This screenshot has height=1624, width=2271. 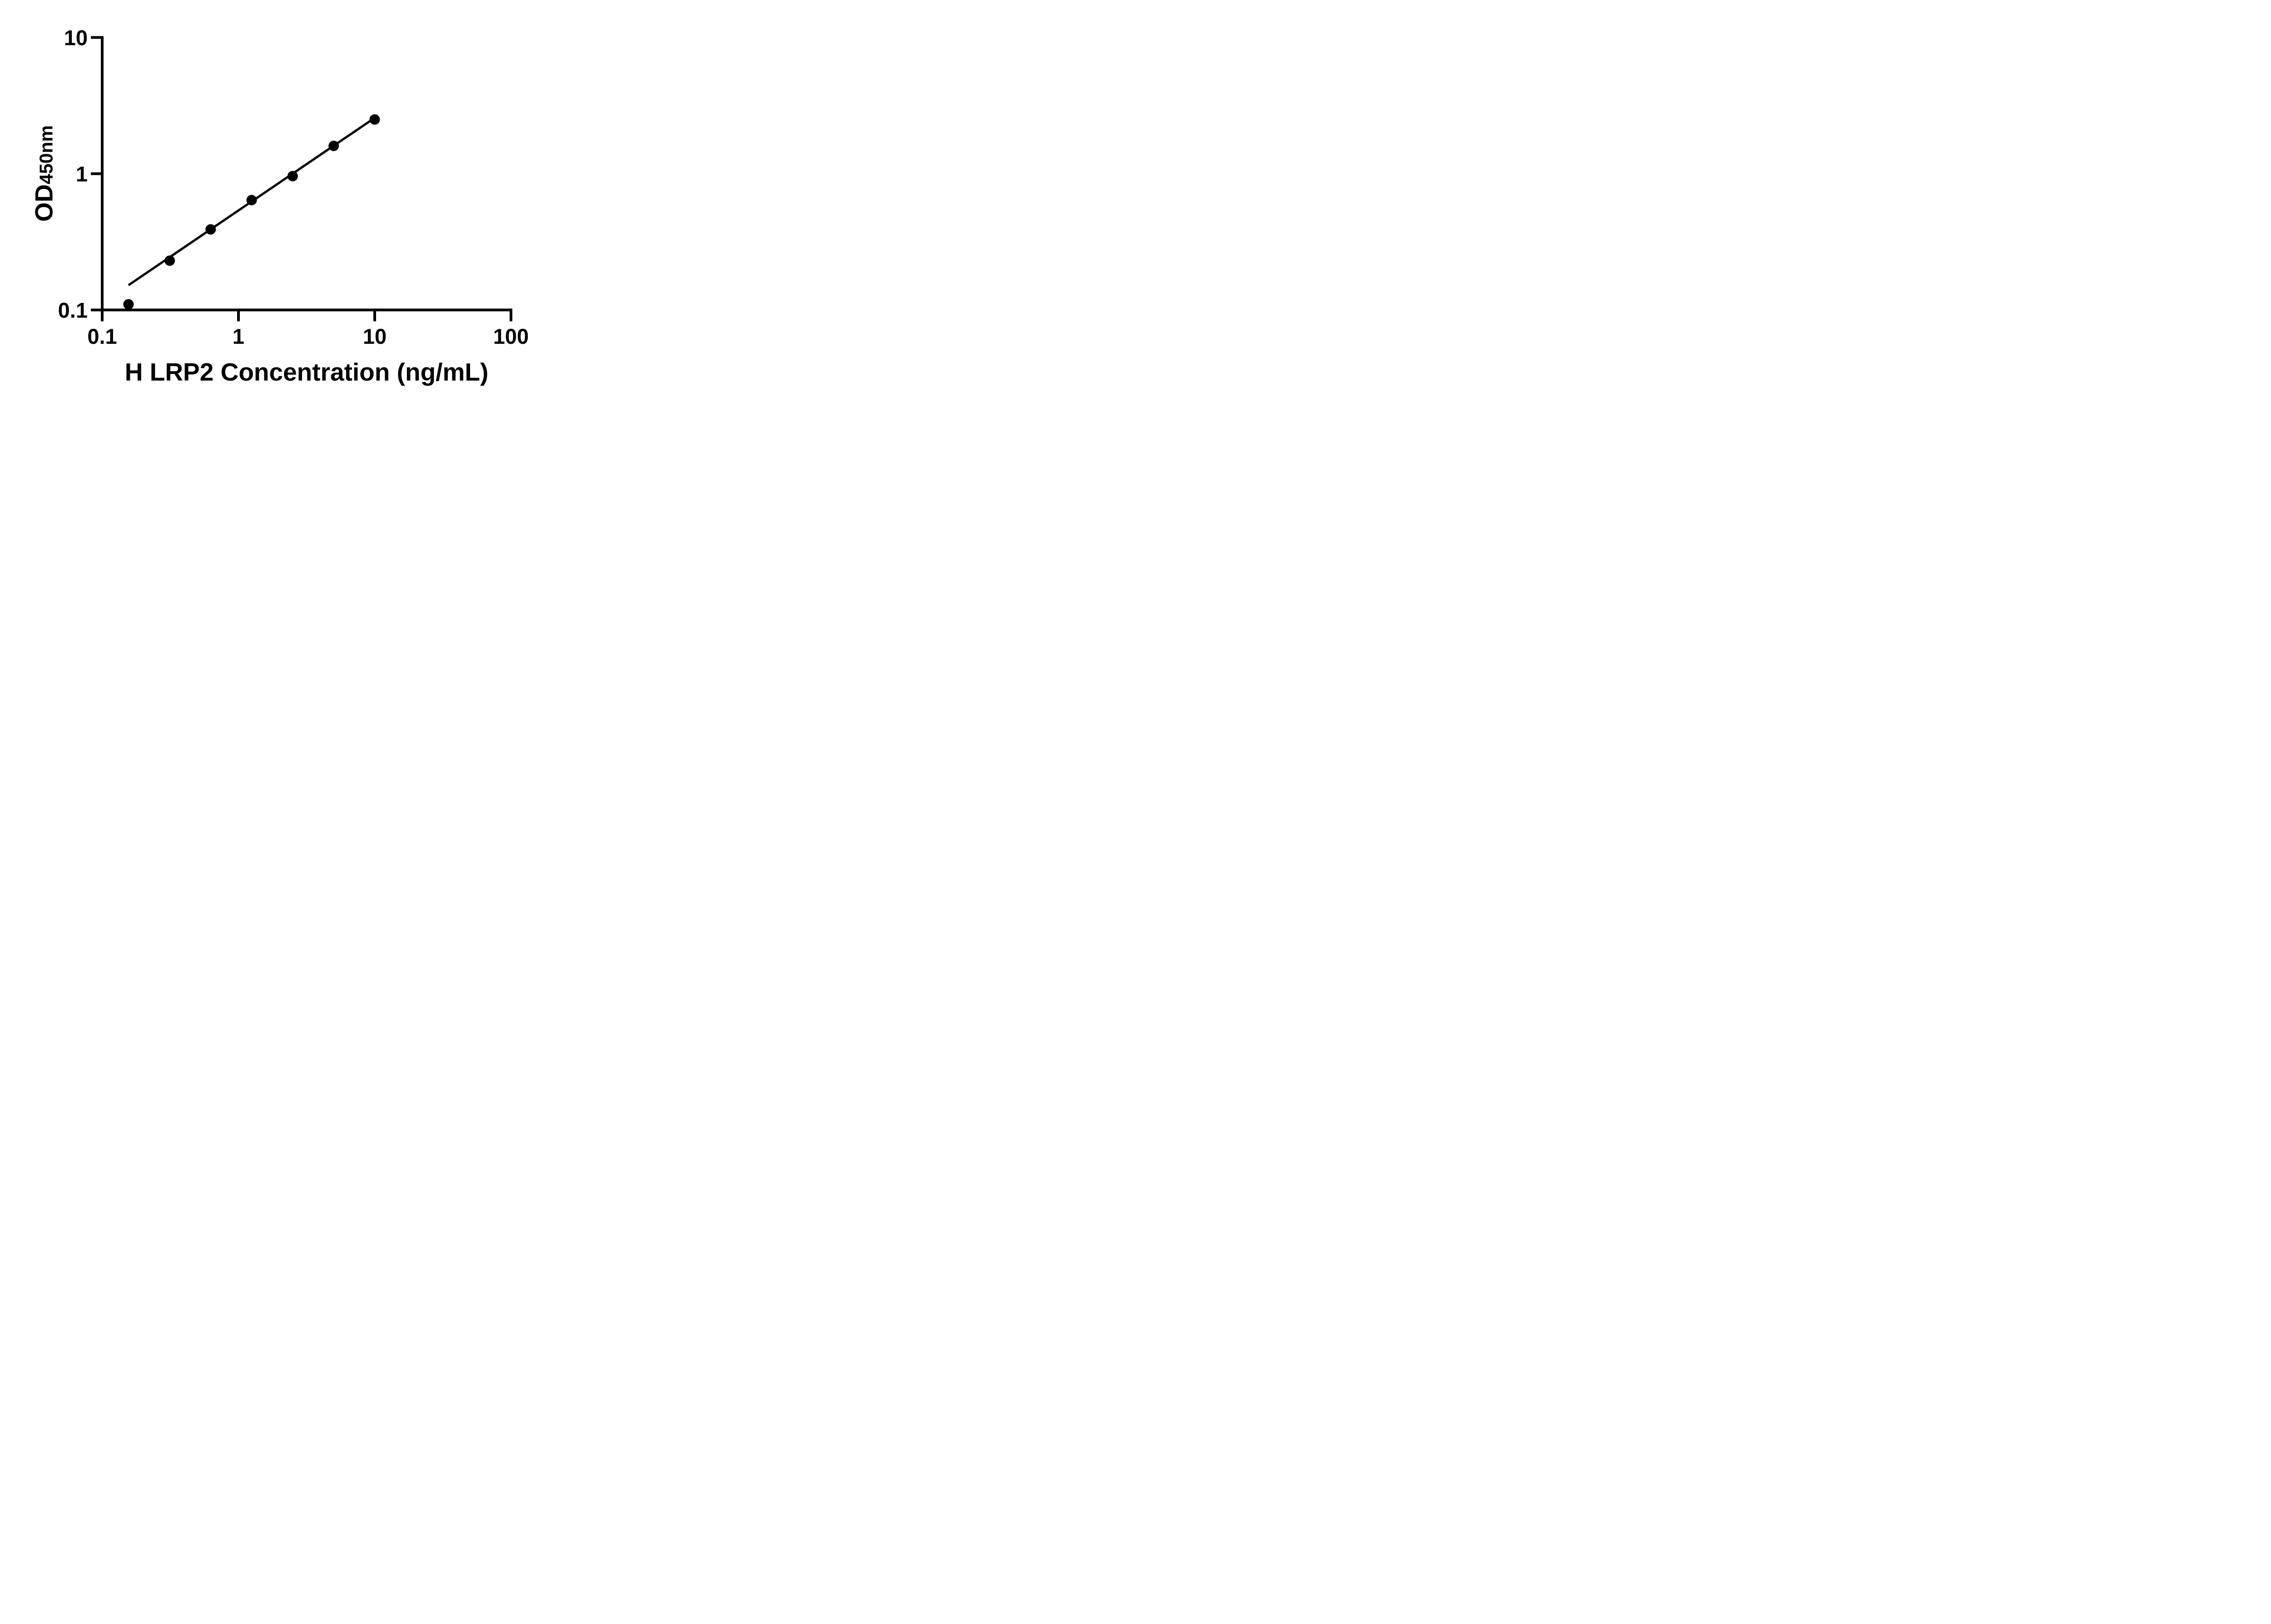 I want to click on y-tick-label: 1, so click(x=82, y=174).